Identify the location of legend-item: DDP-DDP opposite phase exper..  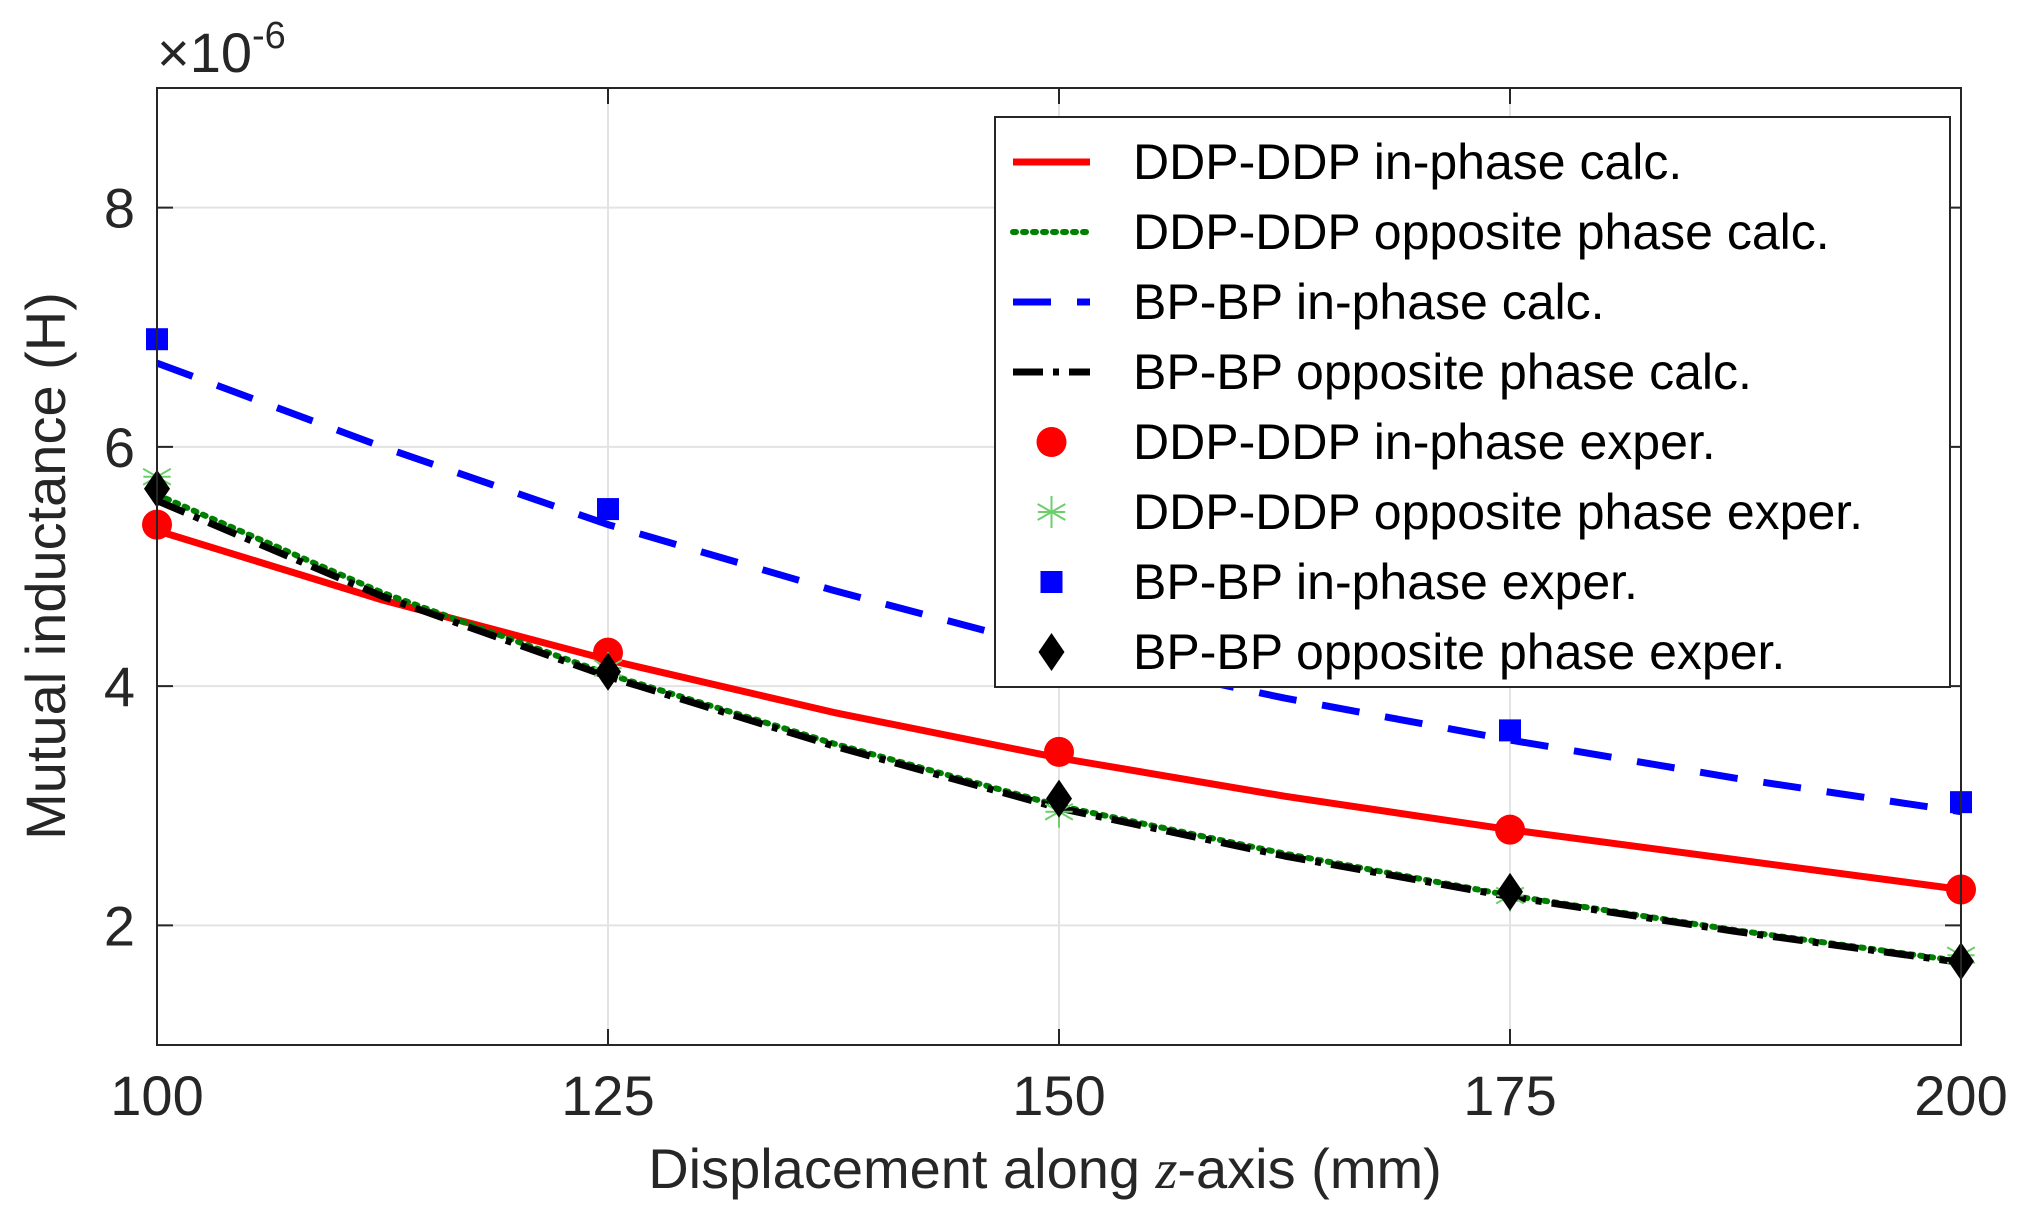
(1450, 512).